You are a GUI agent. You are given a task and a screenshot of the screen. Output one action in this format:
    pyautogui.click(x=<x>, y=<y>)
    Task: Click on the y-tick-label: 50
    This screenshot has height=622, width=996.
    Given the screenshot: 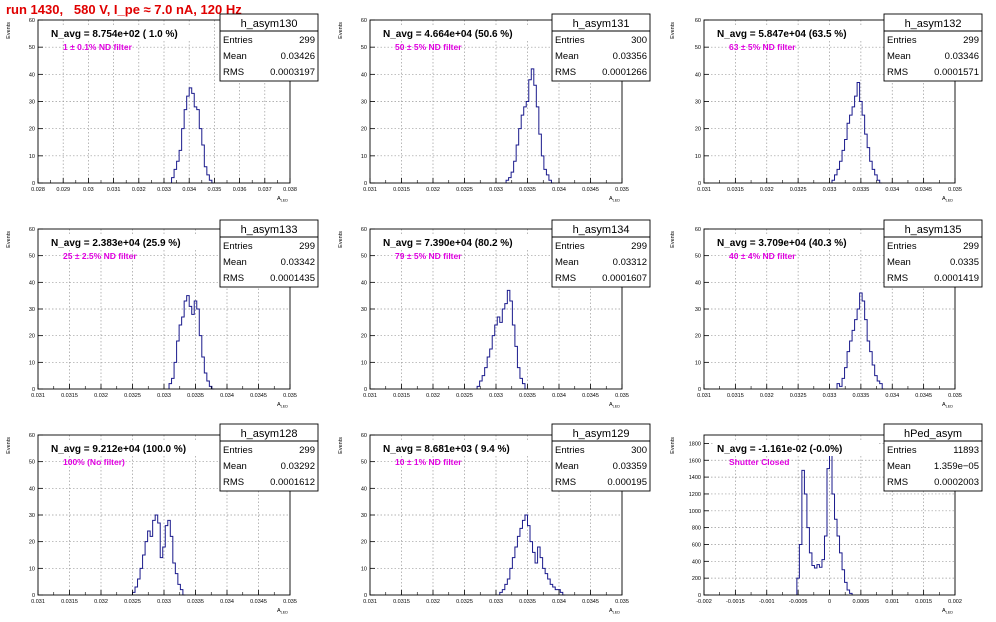 What is the action you would take?
    pyautogui.click(x=32, y=257)
    